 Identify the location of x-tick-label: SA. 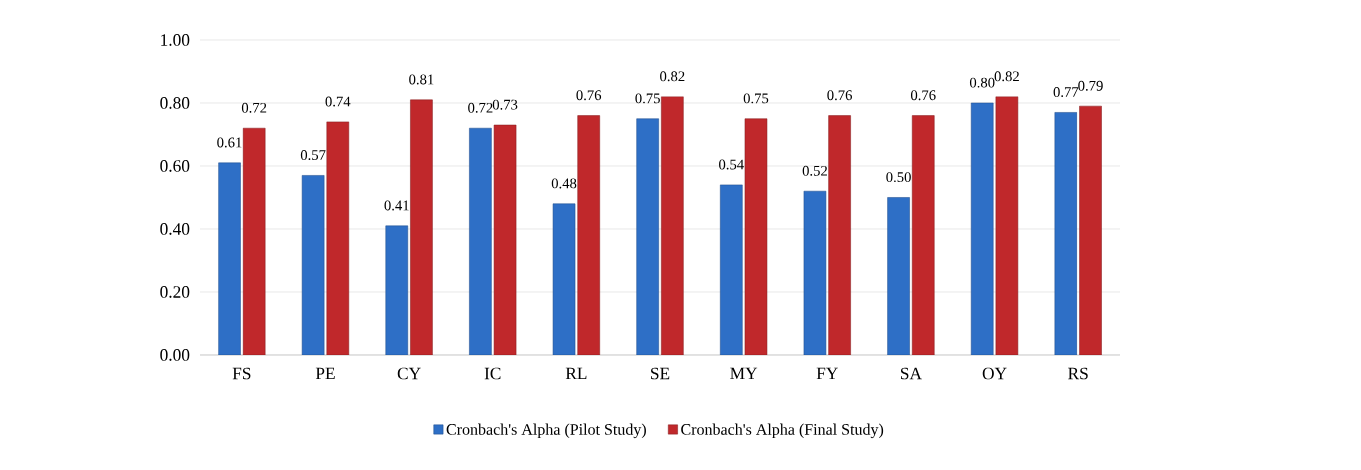
(911, 373).